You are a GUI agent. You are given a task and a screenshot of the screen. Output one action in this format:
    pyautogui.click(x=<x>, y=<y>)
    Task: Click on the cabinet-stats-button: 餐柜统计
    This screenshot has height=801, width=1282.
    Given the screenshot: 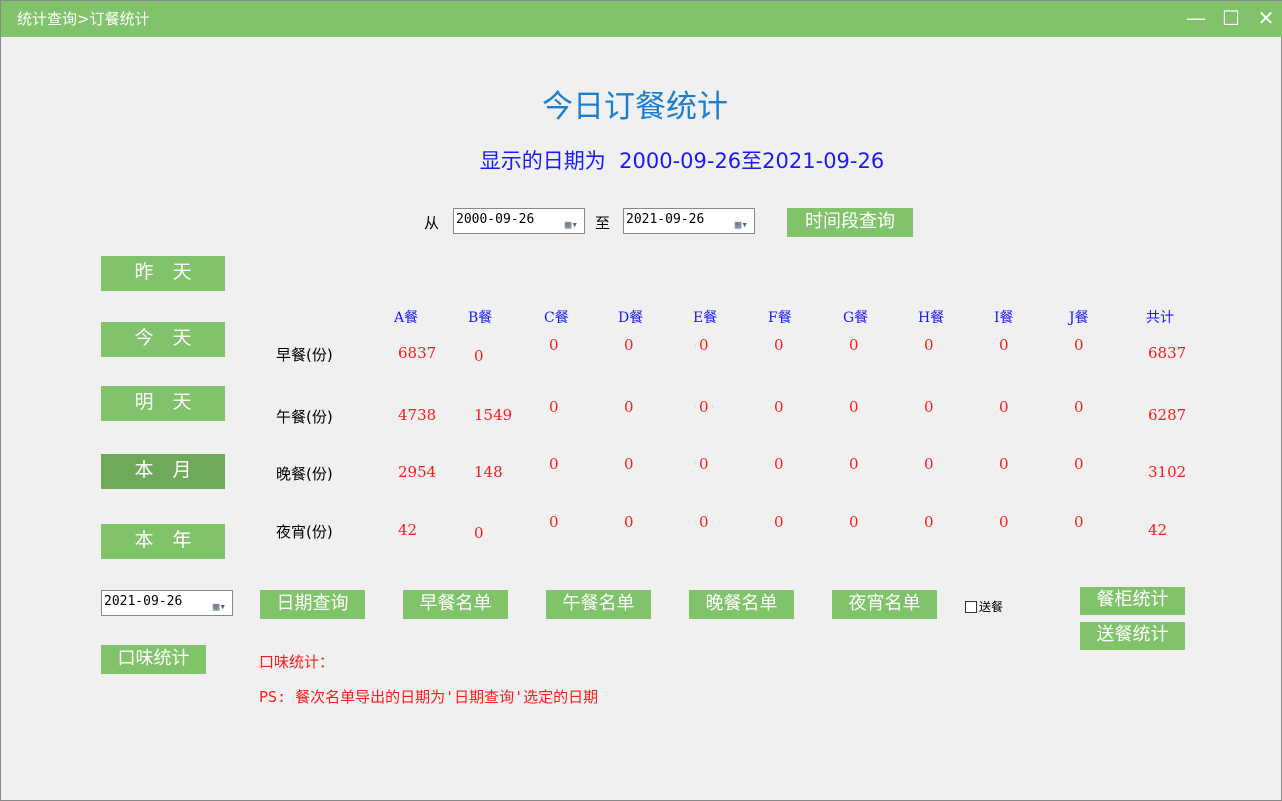 What is the action you would take?
    pyautogui.click(x=1132, y=601)
    